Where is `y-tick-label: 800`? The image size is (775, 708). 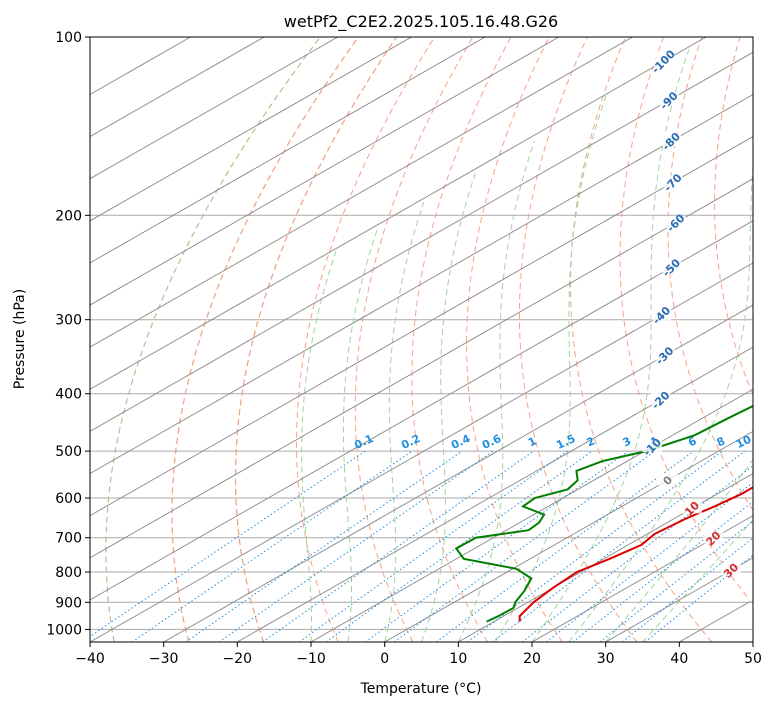
y-tick-label: 800 is located at coordinates (68, 573).